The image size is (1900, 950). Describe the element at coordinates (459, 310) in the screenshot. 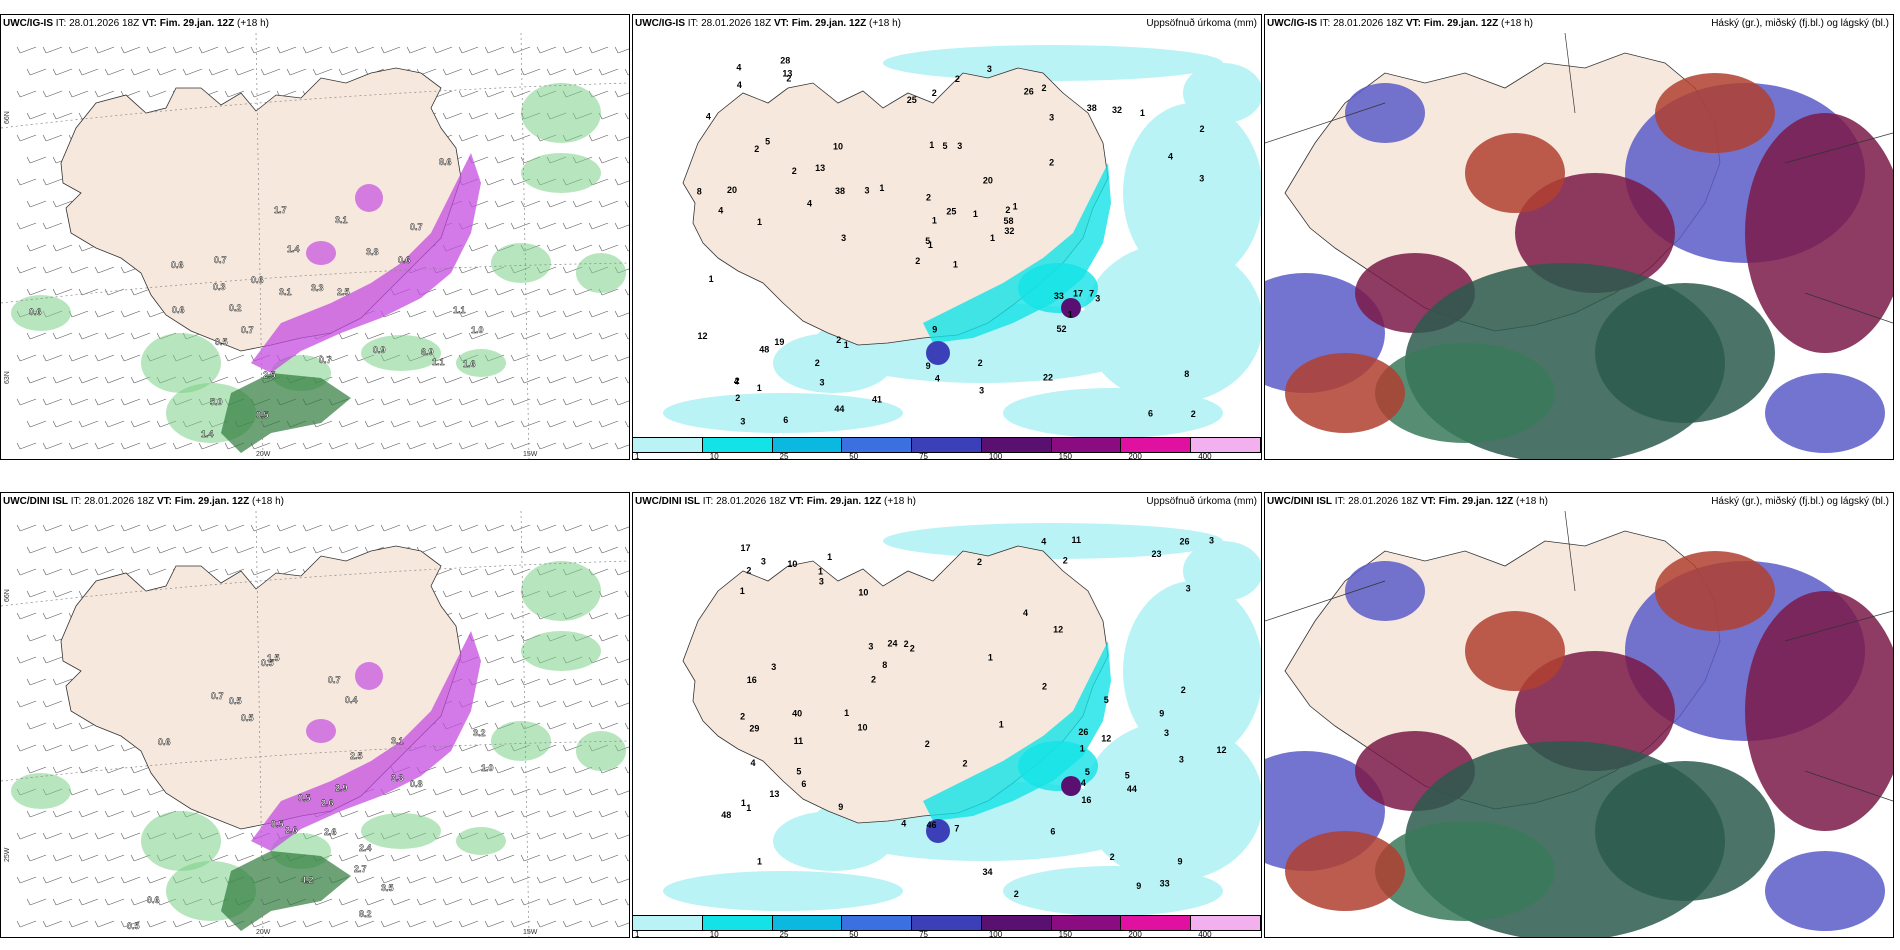

I see `snow-value-label: 1.1` at that location.